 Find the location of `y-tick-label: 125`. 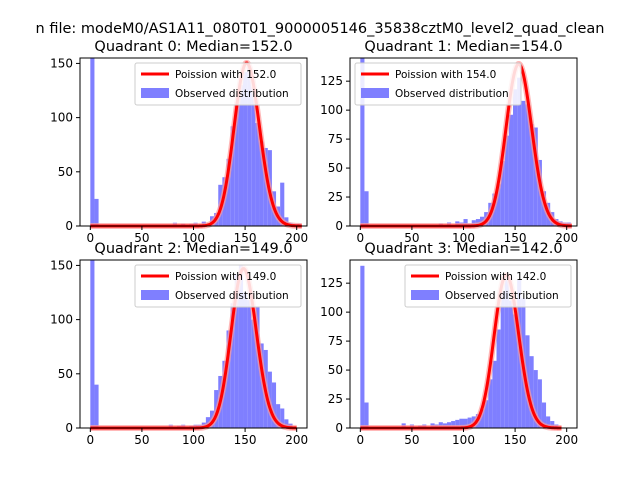

y-tick-label: 125 is located at coordinates (331, 283).